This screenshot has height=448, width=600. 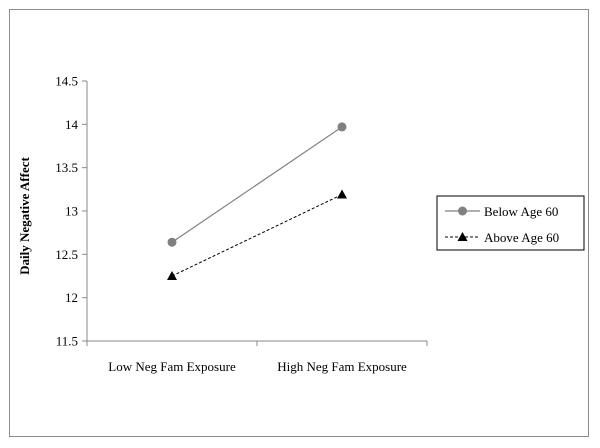 What do you see at coordinates (66, 81) in the screenshot?
I see `y-tick-label: 14.5` at bounding box center [66, 81].